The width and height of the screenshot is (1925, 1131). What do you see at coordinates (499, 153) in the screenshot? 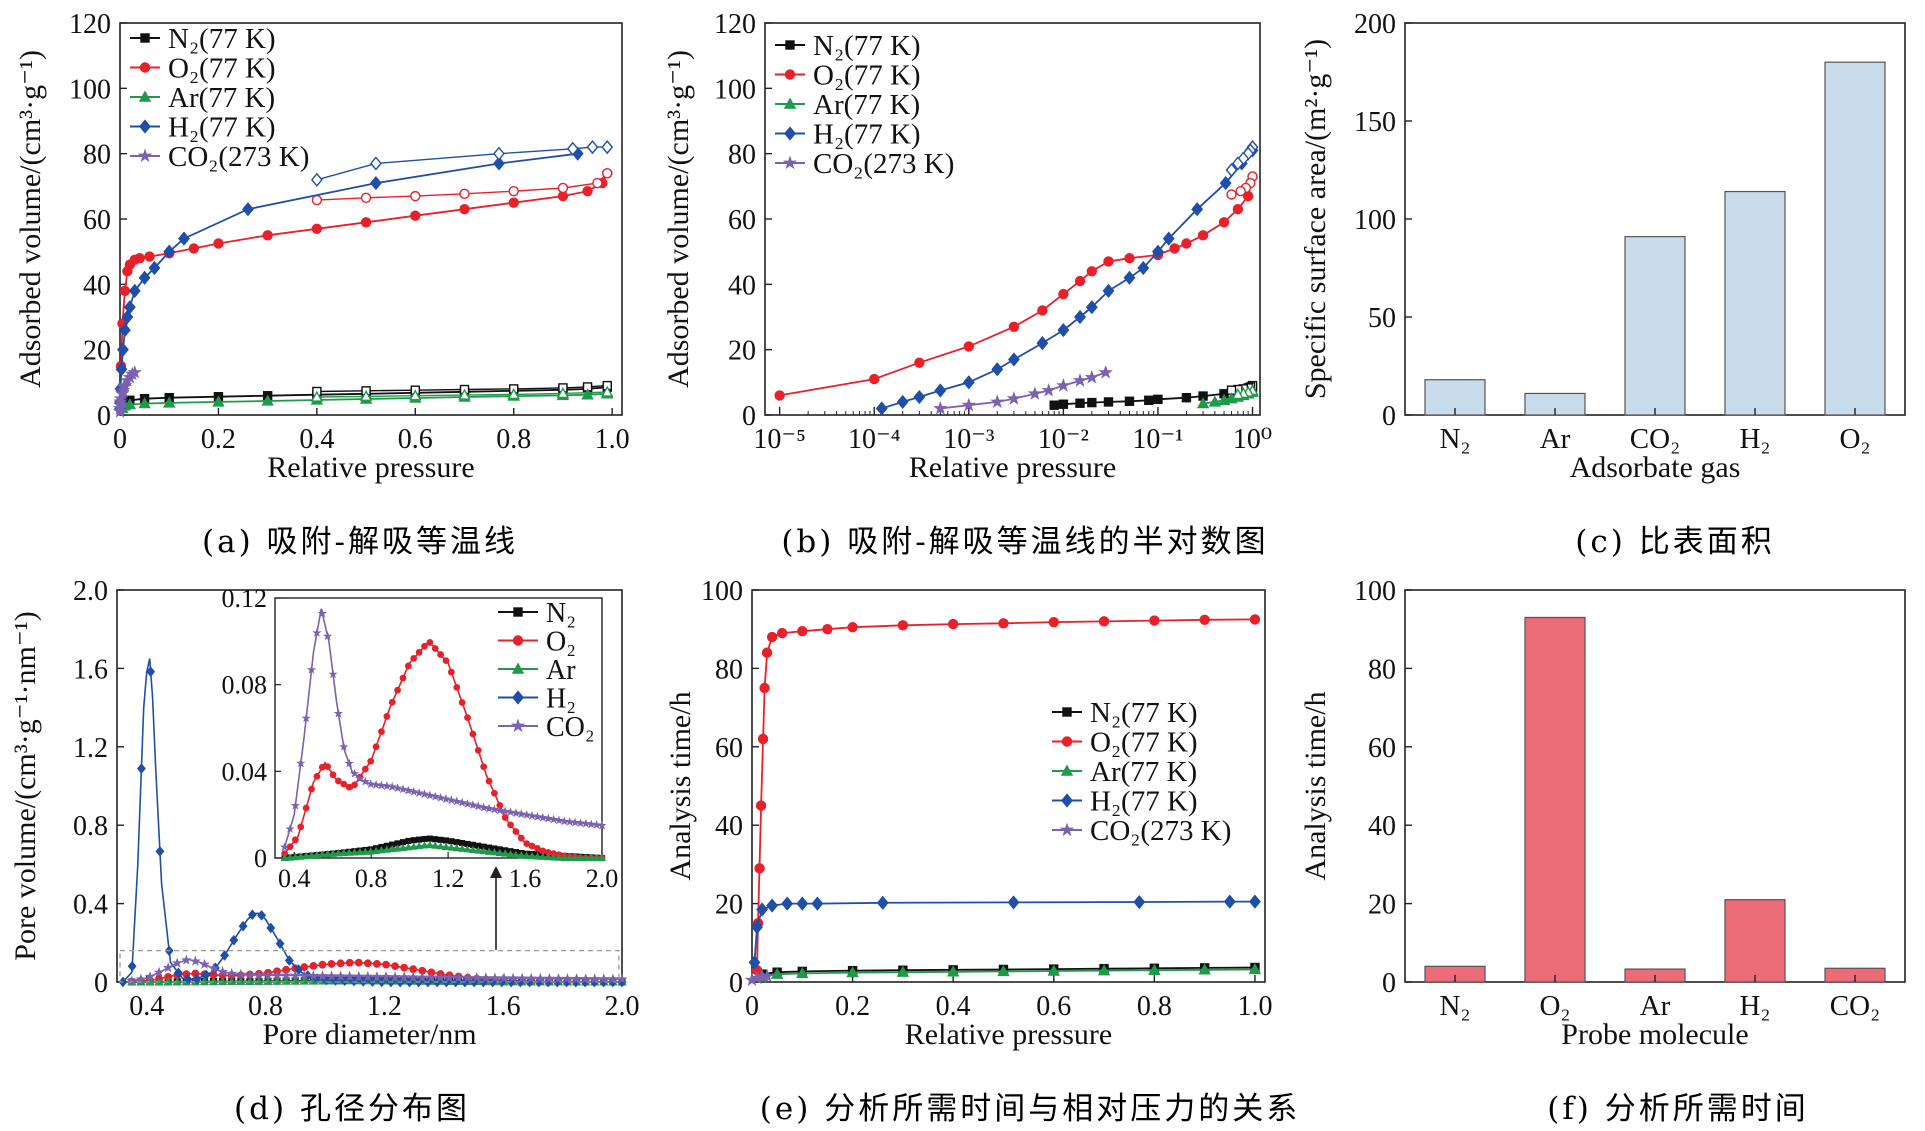
I see `panel-a-series-h2-desorption-point` at bounding box center [499, 153].